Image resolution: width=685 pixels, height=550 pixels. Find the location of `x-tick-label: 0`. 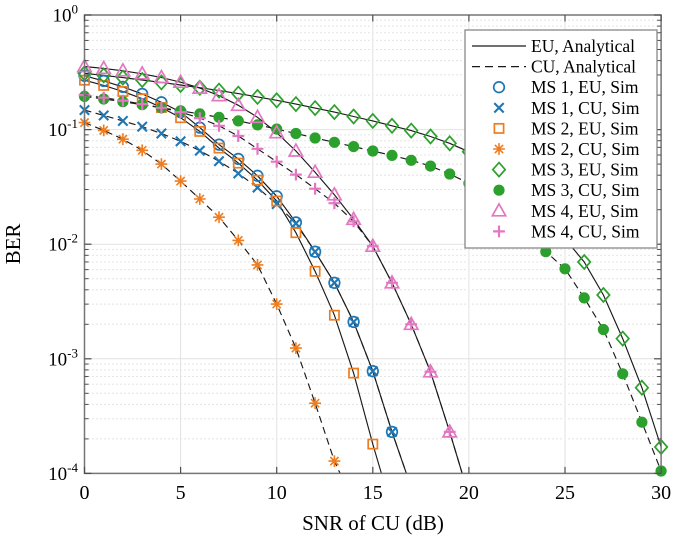

x-tick-label: 0 is located at coordinates (85, 493).